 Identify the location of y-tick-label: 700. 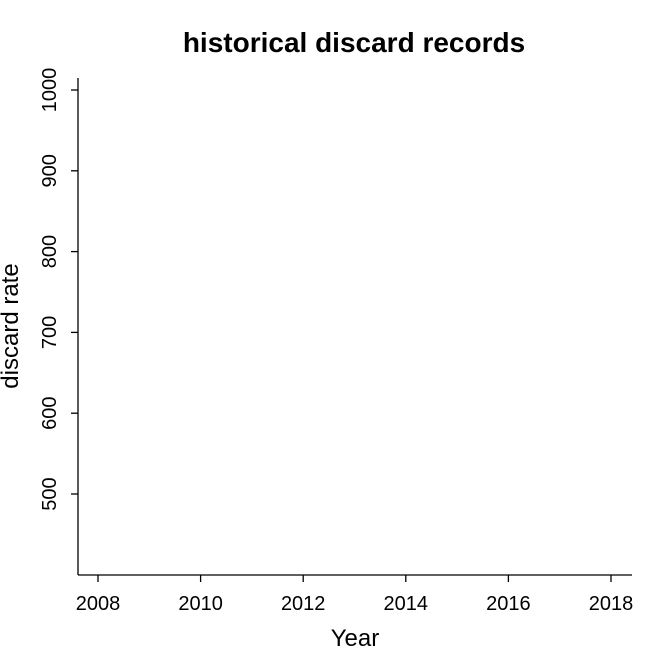
(50, 332).